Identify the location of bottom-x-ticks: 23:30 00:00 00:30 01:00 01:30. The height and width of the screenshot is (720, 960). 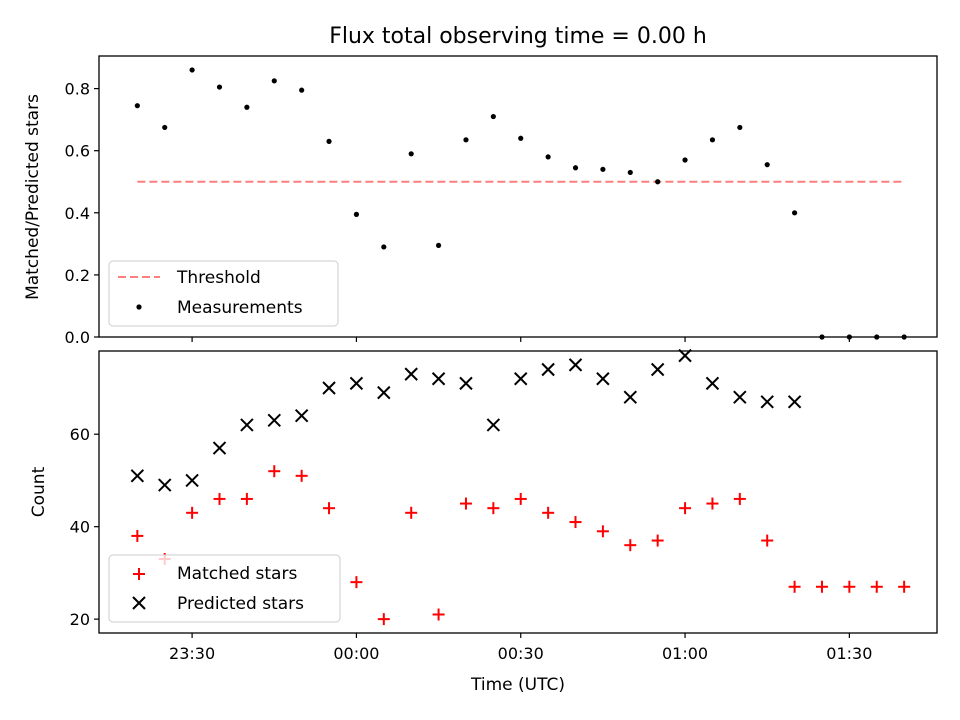
(520, 648).